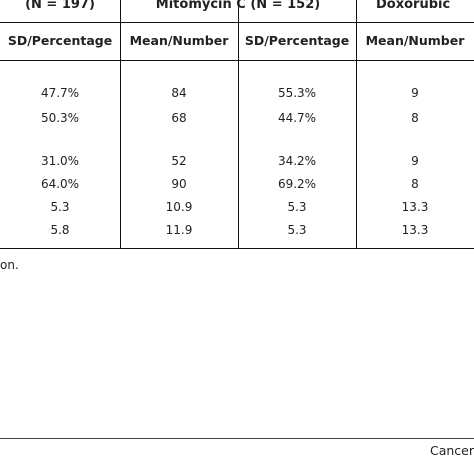  Describe the element at coordinates (237, 22) in the screenshot. I see `header-rule` at that location.